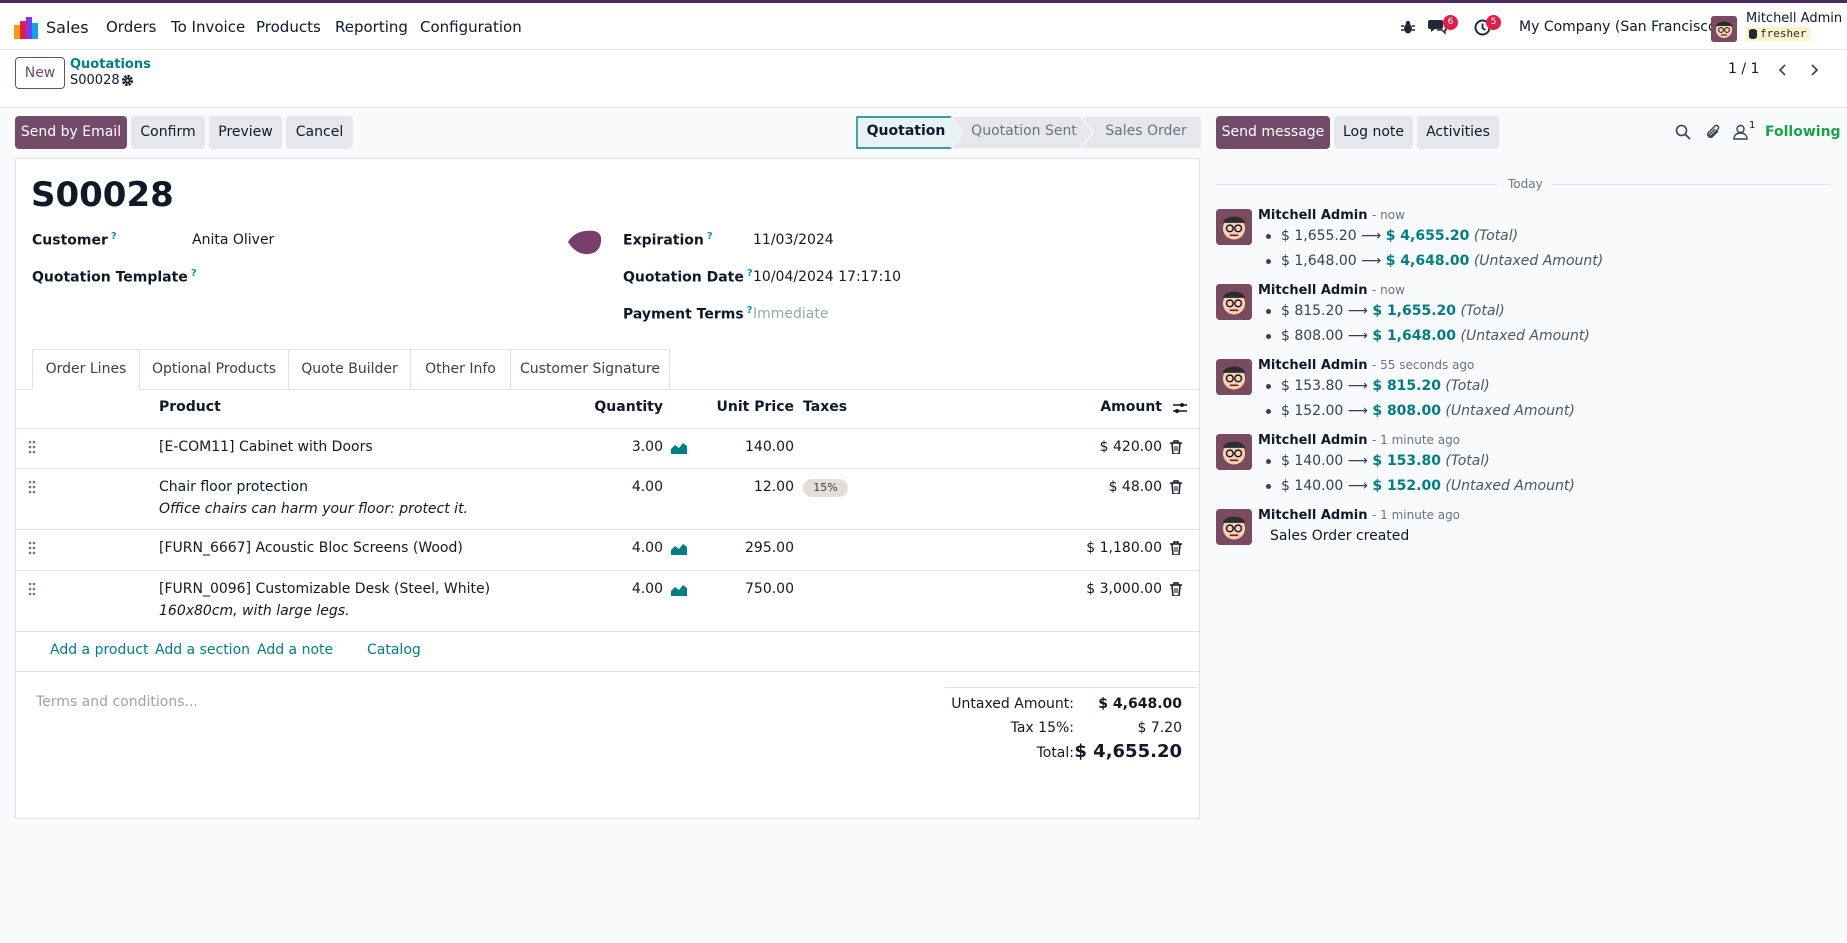 Image resolution: width=1847 pixels, height=943 pixels. Describe the element at coordinates (688, 314) in the screenshot. I see `payment-terms-label: Payment Terms?` at that location.